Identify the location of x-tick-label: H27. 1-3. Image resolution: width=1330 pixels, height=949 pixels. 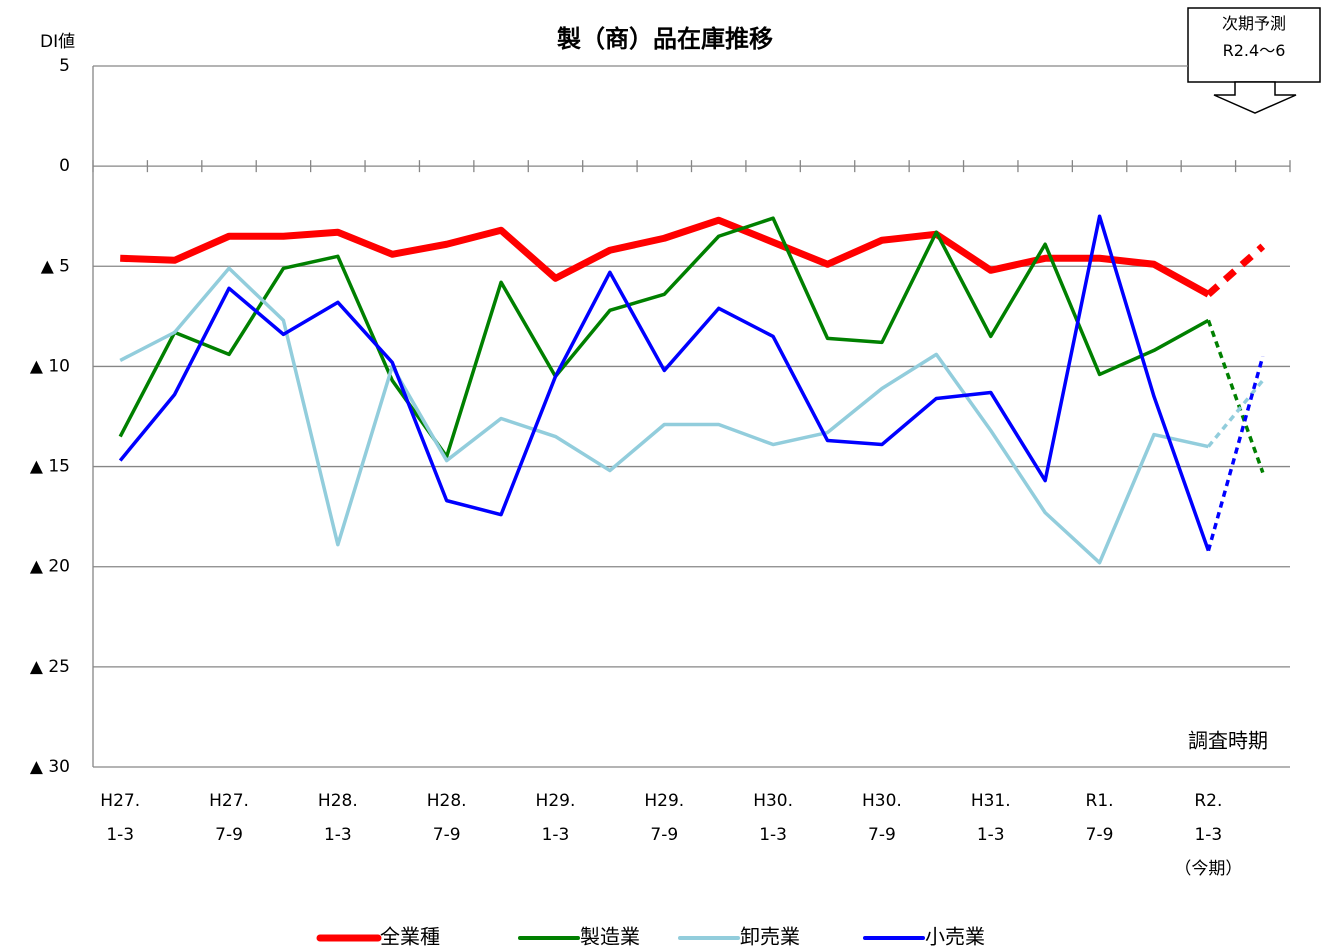
(120, 818).